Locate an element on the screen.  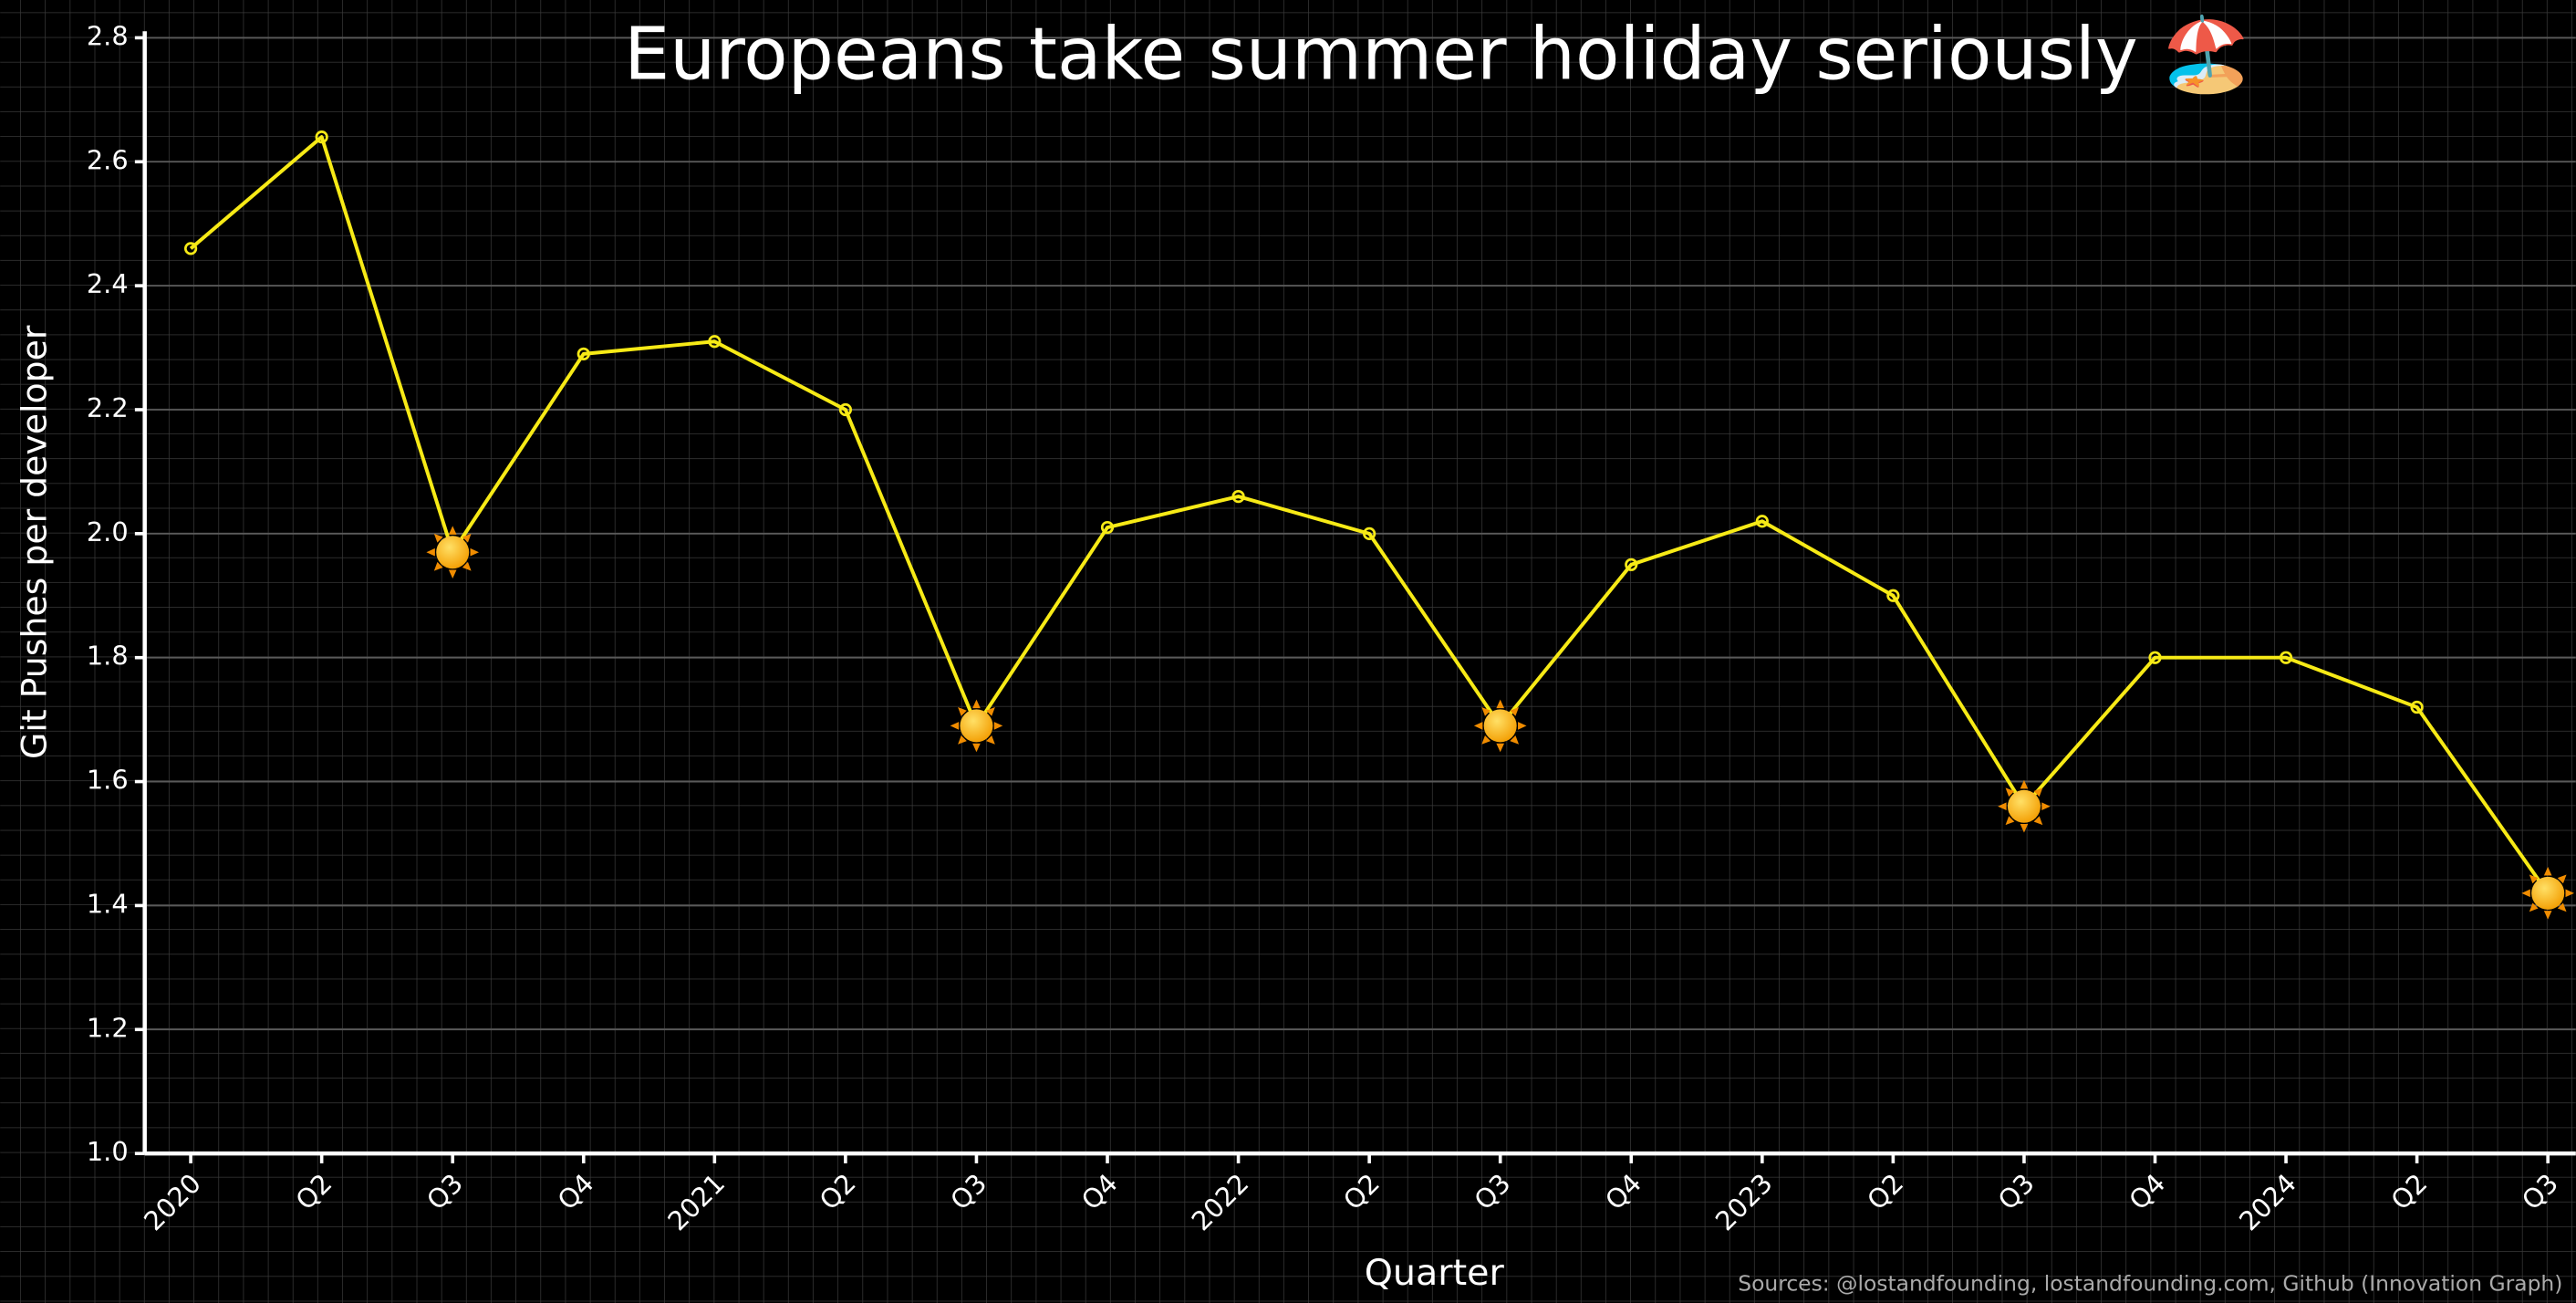
y-axis-label: Git Pushes per developer is located at coordinates (34, 542).